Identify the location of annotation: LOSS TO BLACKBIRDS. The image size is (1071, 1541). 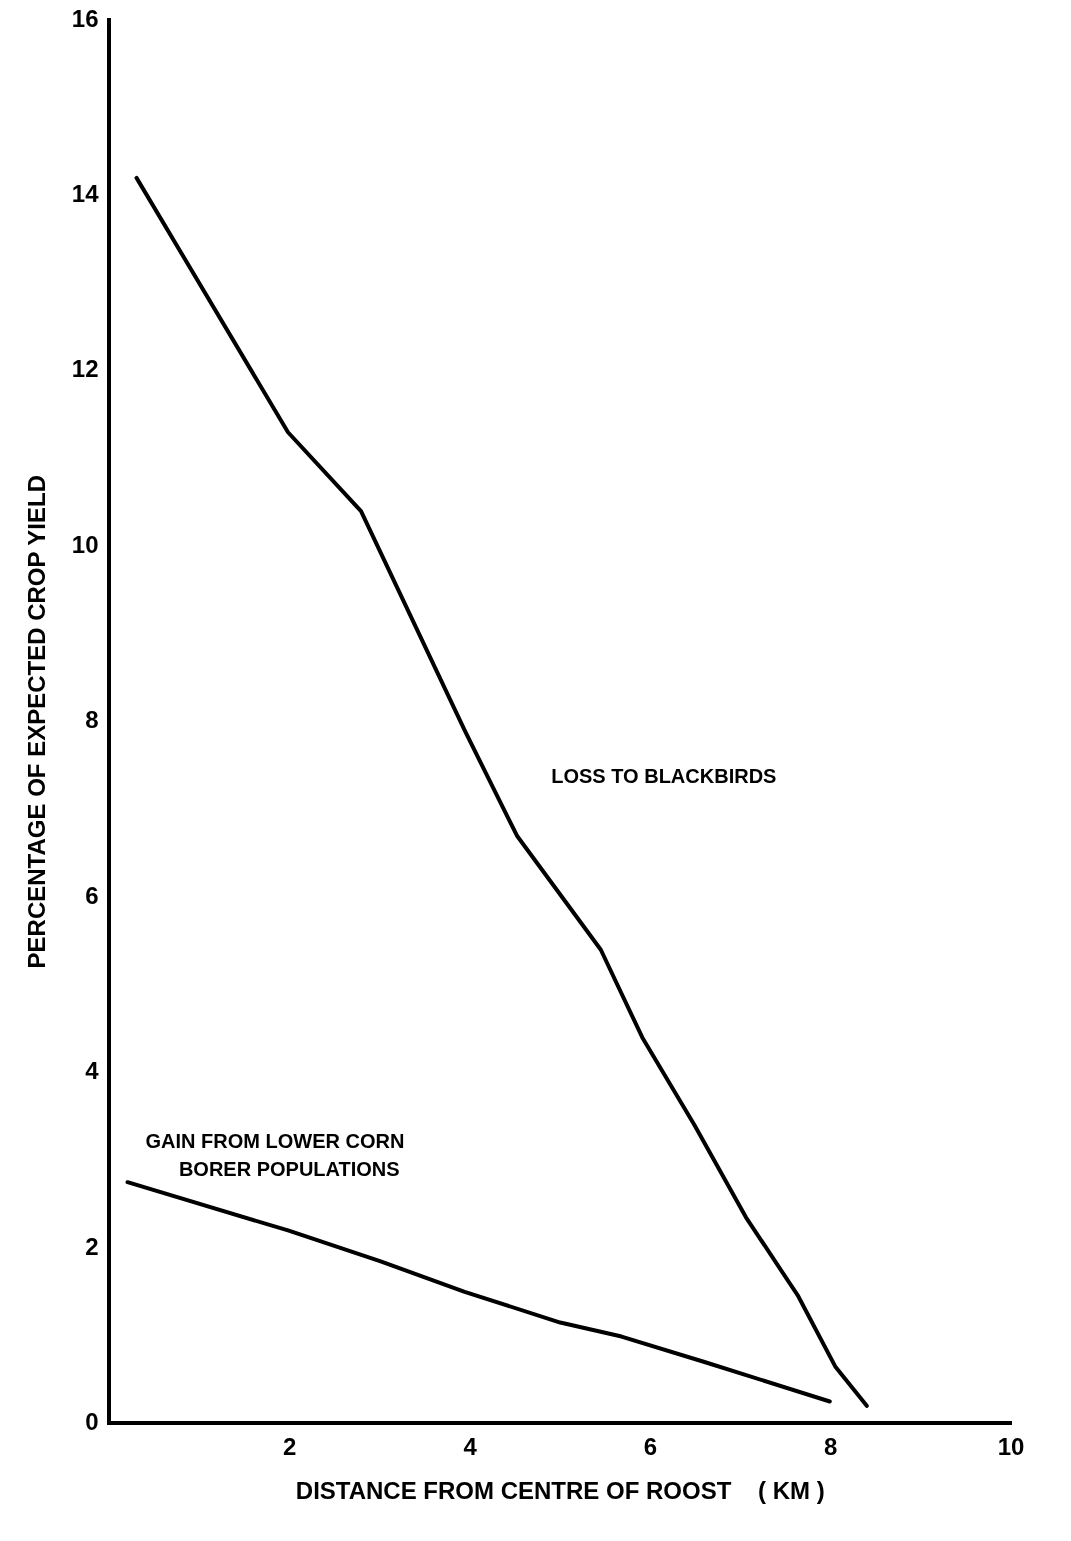
(664, 776).